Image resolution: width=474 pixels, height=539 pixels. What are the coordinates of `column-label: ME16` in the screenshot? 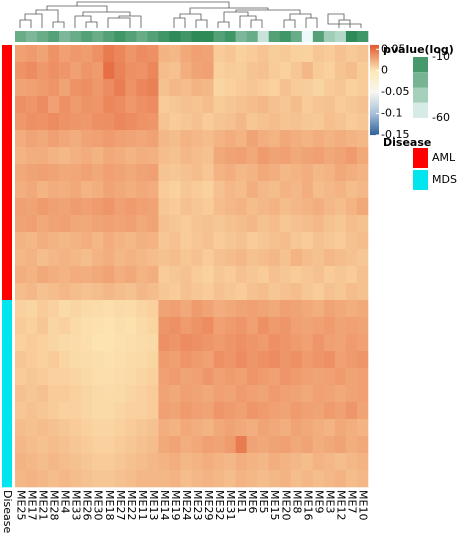 It's located at (307, 505).